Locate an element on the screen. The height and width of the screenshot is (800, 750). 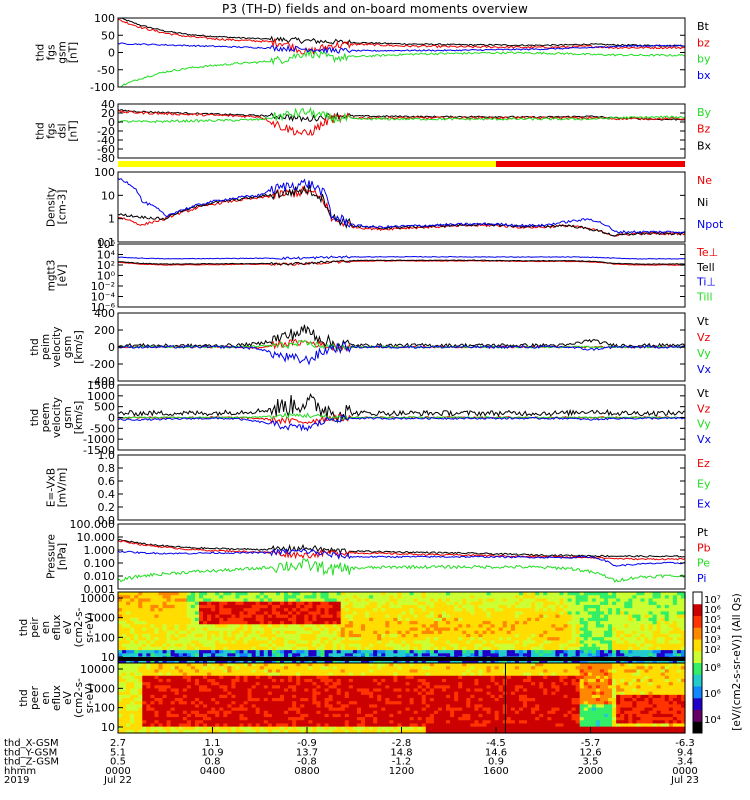
series-line-Te⊥ is located at coordinates (401, 263).